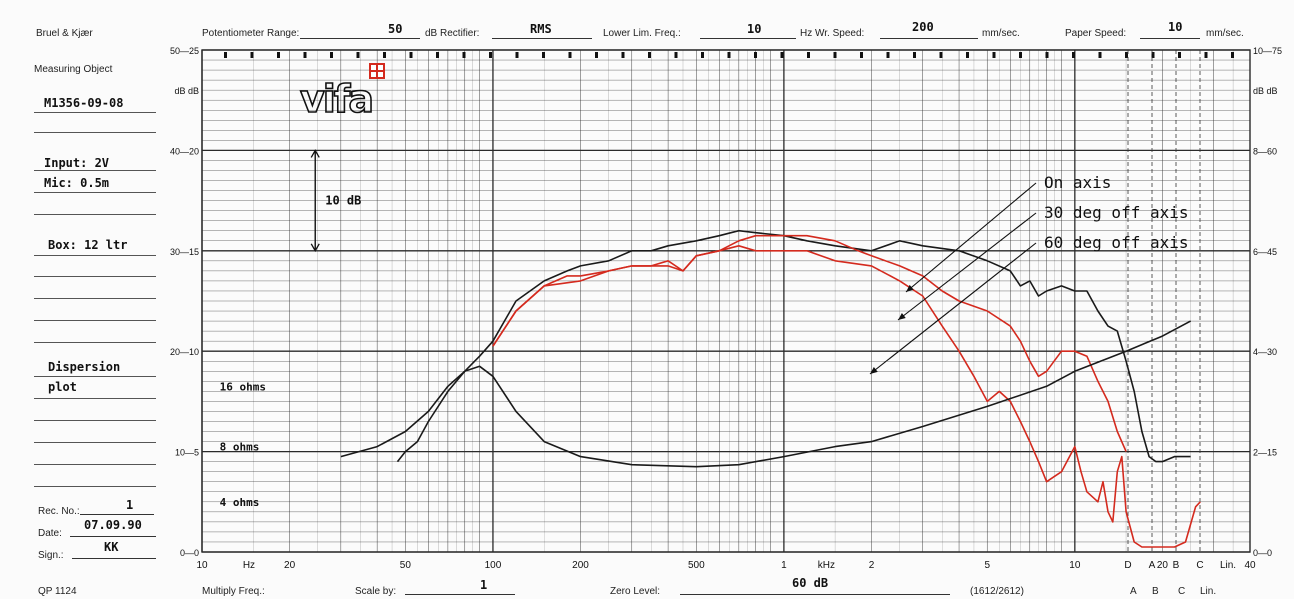 The height and width of the screenshot is (599, 1294). Describe the element at coordinates (1182, 591) in the screenshot. I see `weighting-bottom-c: C` at that location.